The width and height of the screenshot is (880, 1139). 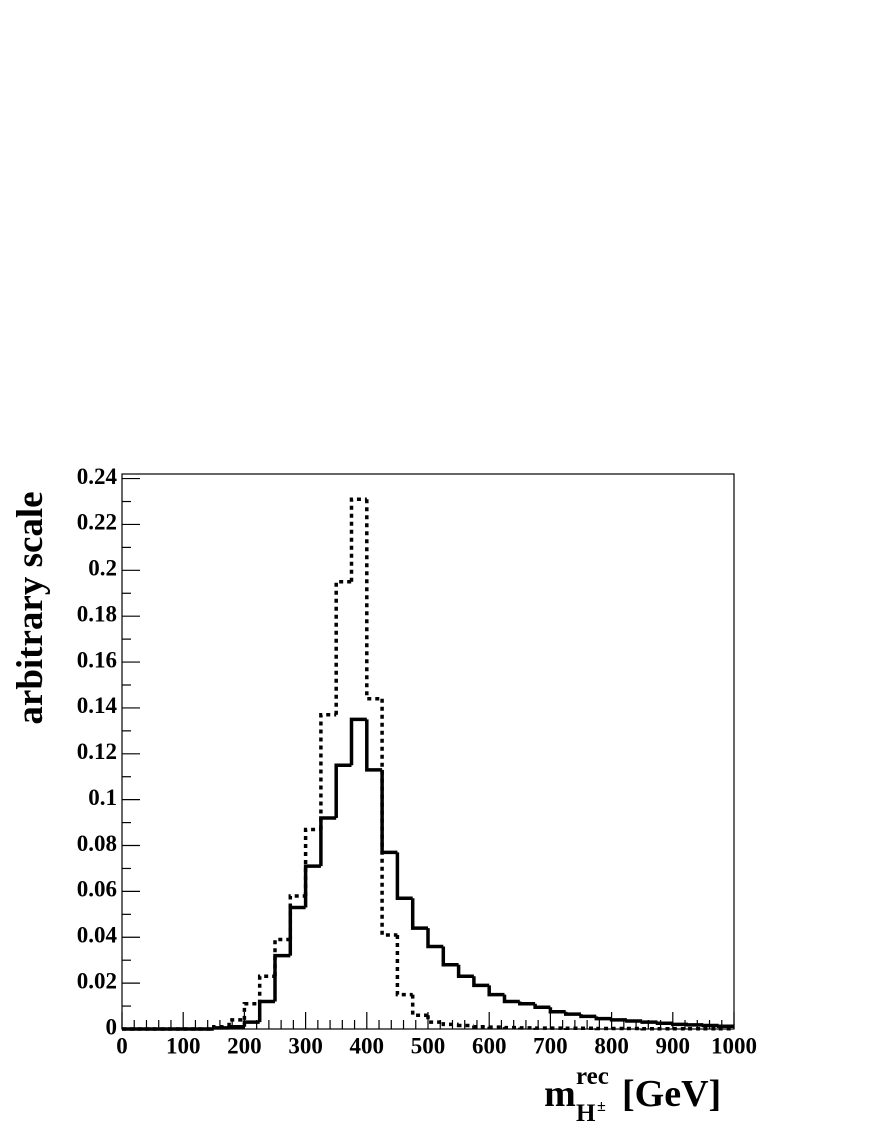 What do you see at coordinates (560, 1094) in the screenshot?
I see `x-label-symbol: m` at bounding box center [560, 1094].